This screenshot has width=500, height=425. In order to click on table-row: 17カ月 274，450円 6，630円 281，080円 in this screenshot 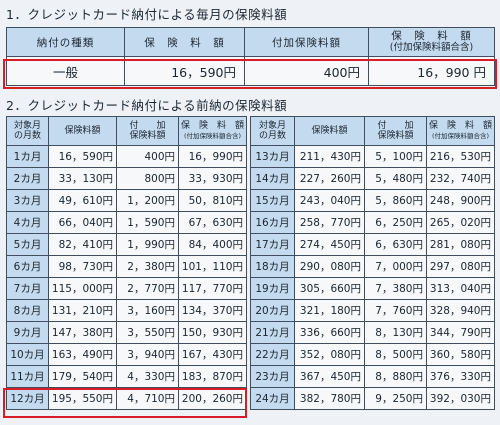, I will do `click(372, 244)`.